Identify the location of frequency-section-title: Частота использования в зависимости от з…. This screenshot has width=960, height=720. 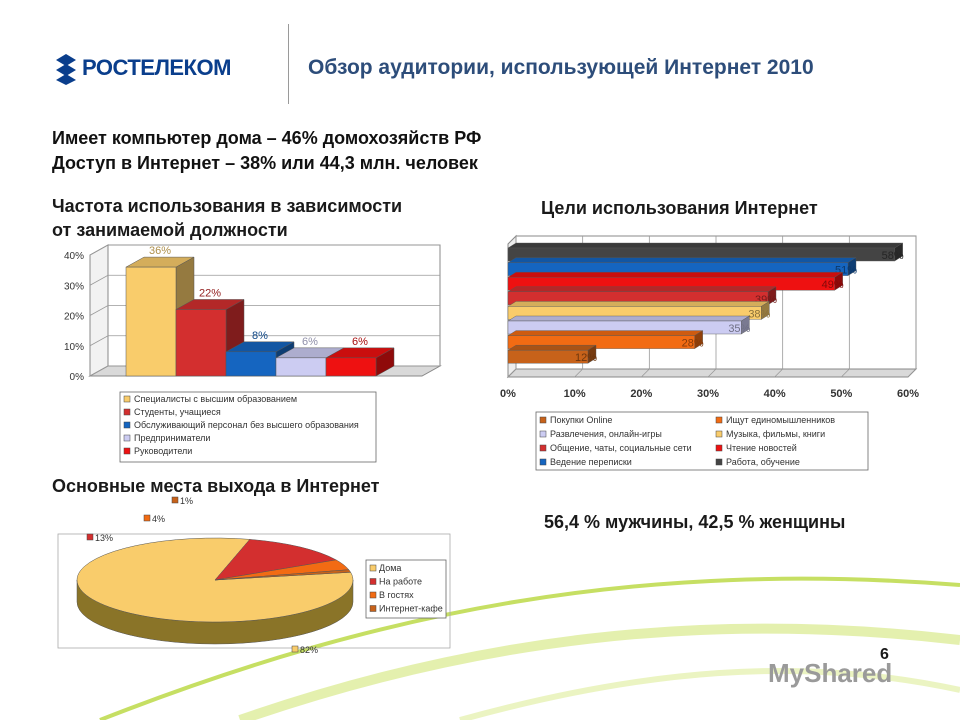
(227, 218).